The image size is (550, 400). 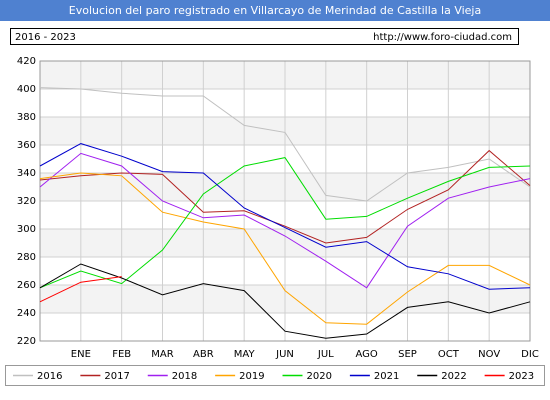 What do you see at coordinates (245, 354) in the screenshot?
I see `x-tick-label: MAY` at bounding box center [245, 354].